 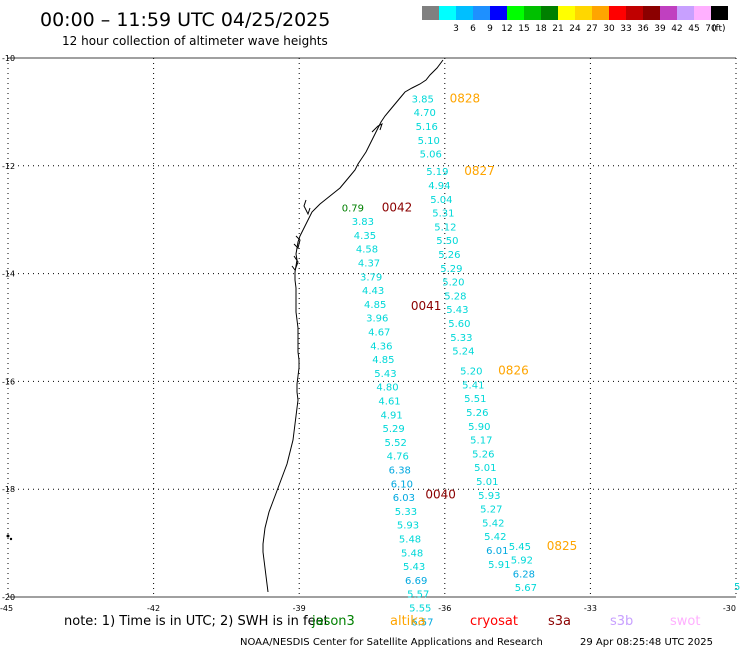 What do you see at coordinates (396, 443) in the screenshot?
I see `wave-height-value: 5.52` at bounding box center [396, 443].